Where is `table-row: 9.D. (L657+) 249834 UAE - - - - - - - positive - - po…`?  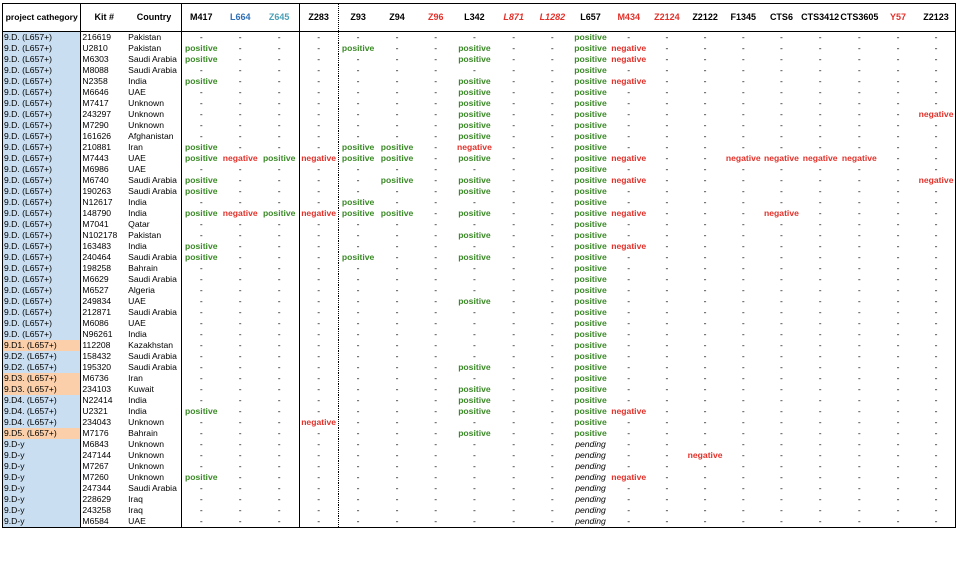 table-row: 9.D. (L657+) 249834 UAE - - - - - - - positive - - po… is located at coordinates (479, 301).